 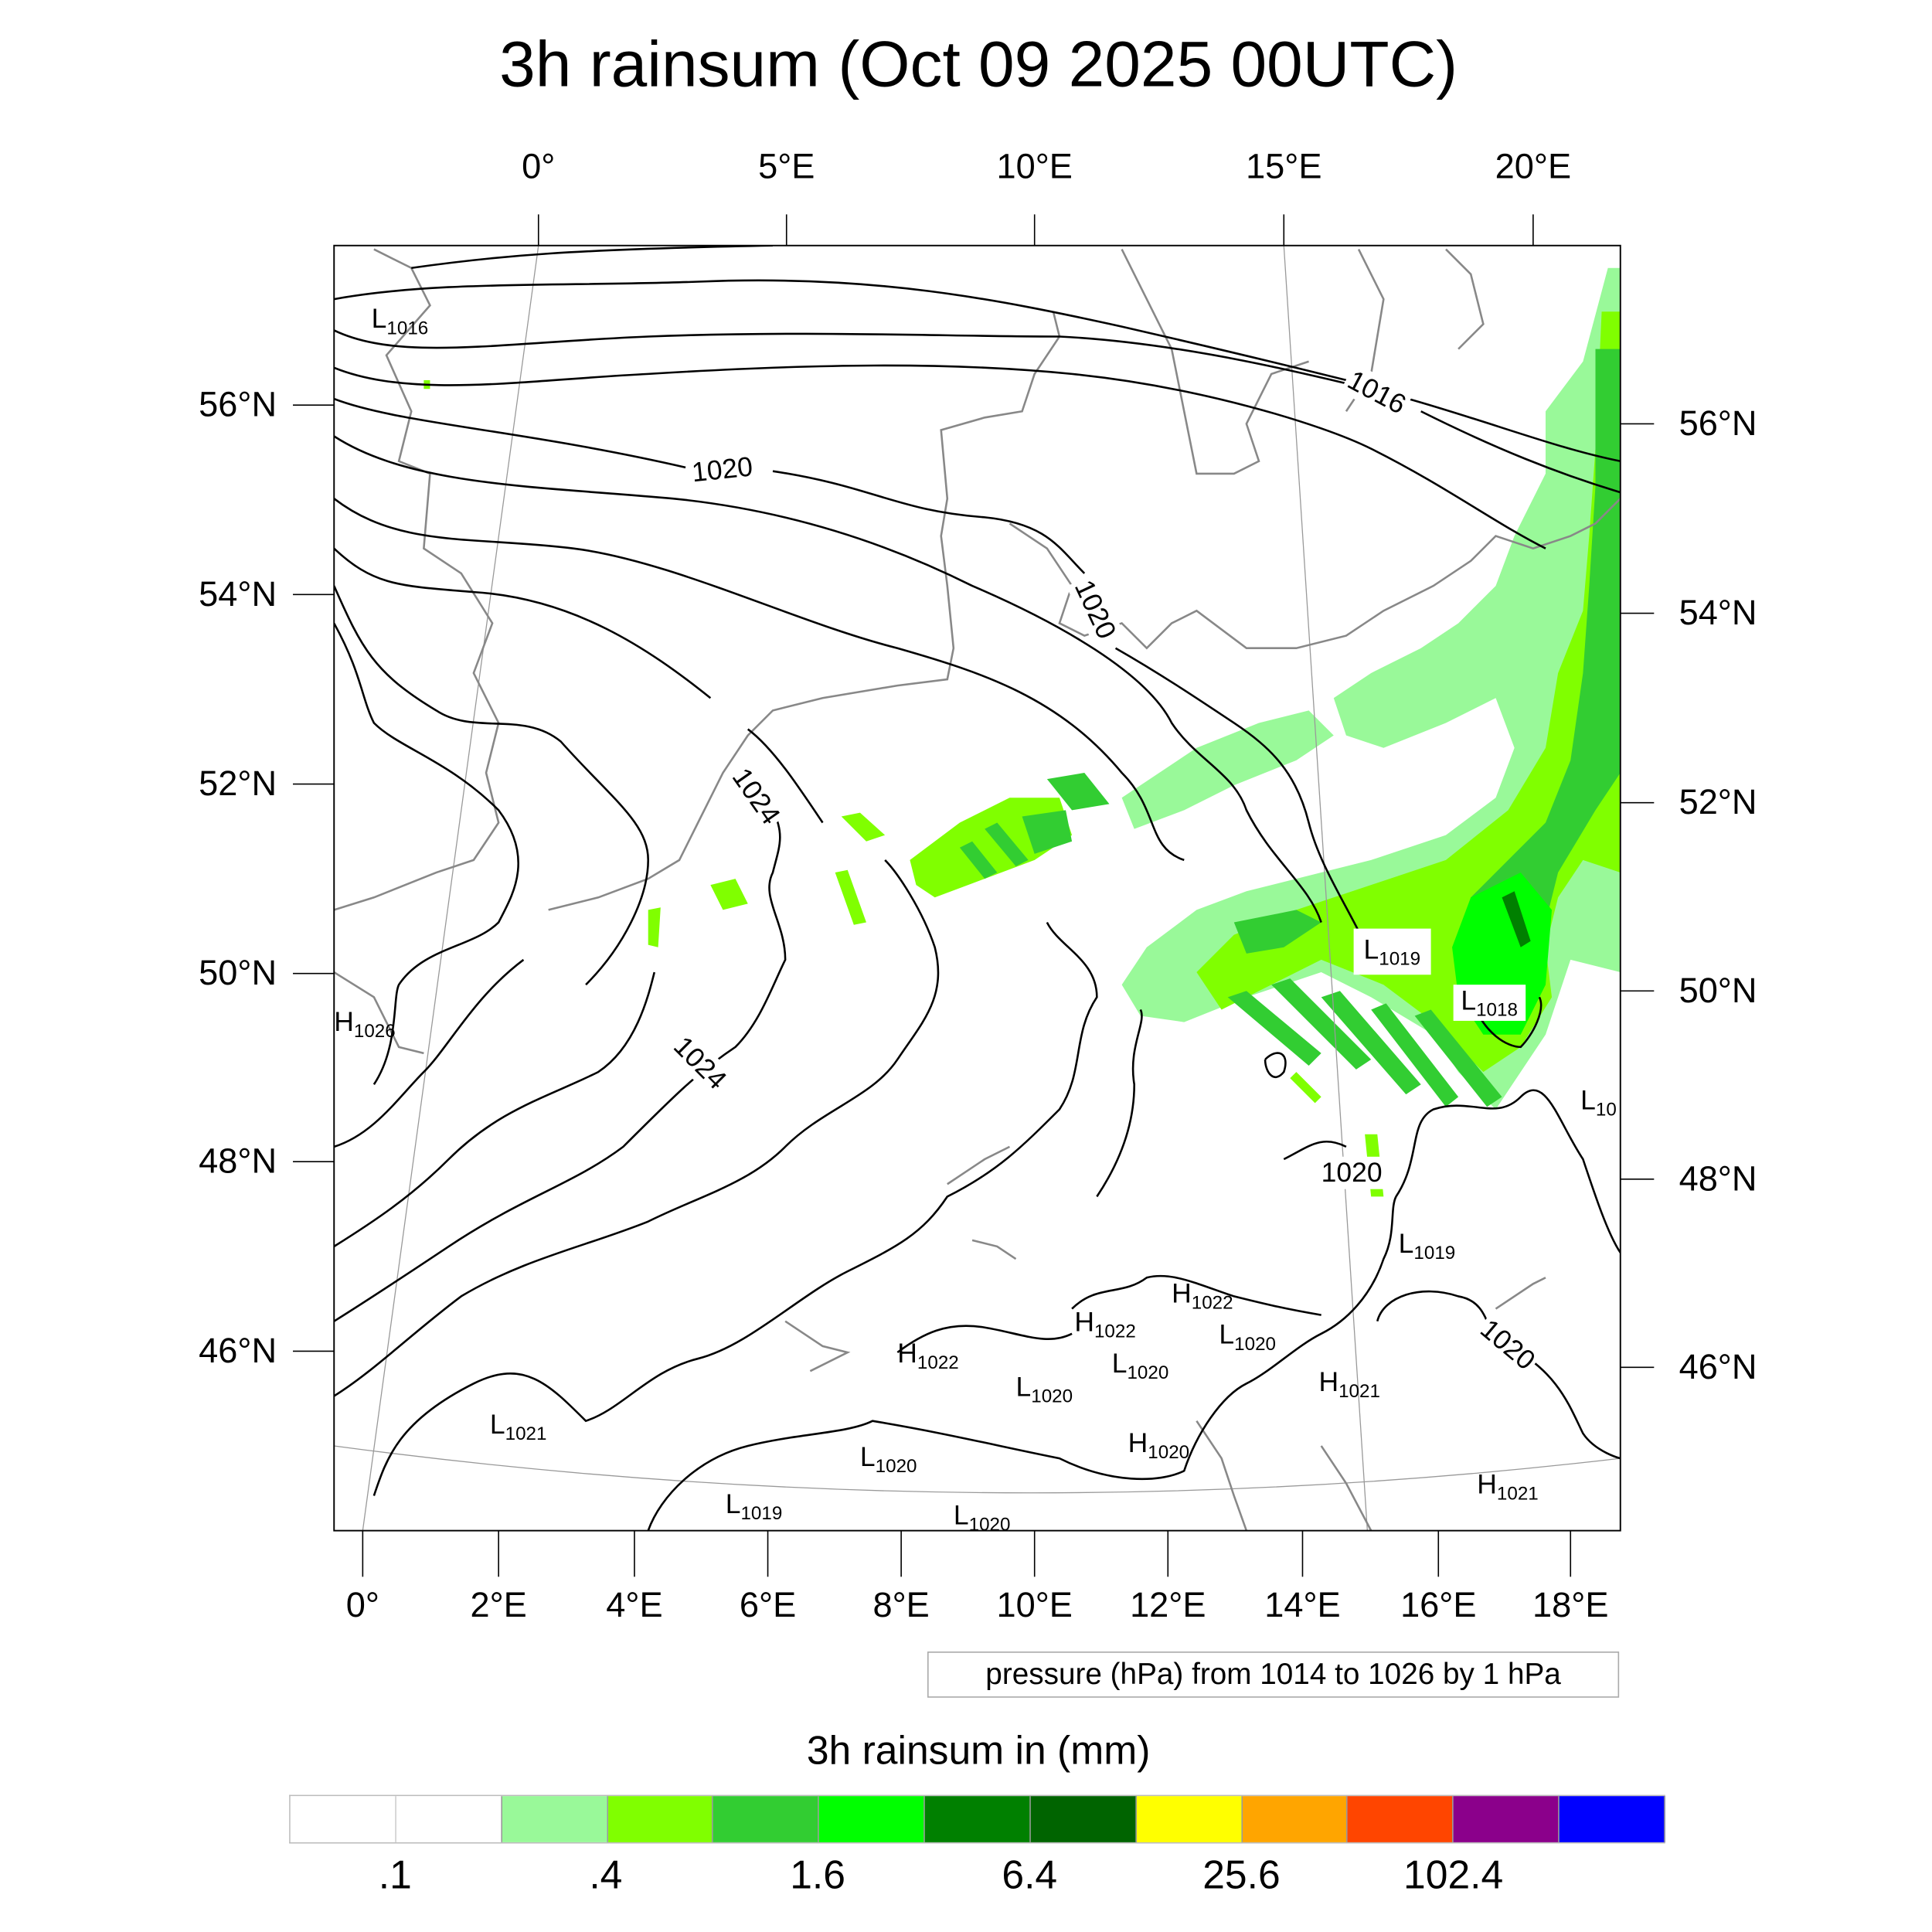 I want to click on lon-label-bottom: 0°, so click(x=362, y=1604).